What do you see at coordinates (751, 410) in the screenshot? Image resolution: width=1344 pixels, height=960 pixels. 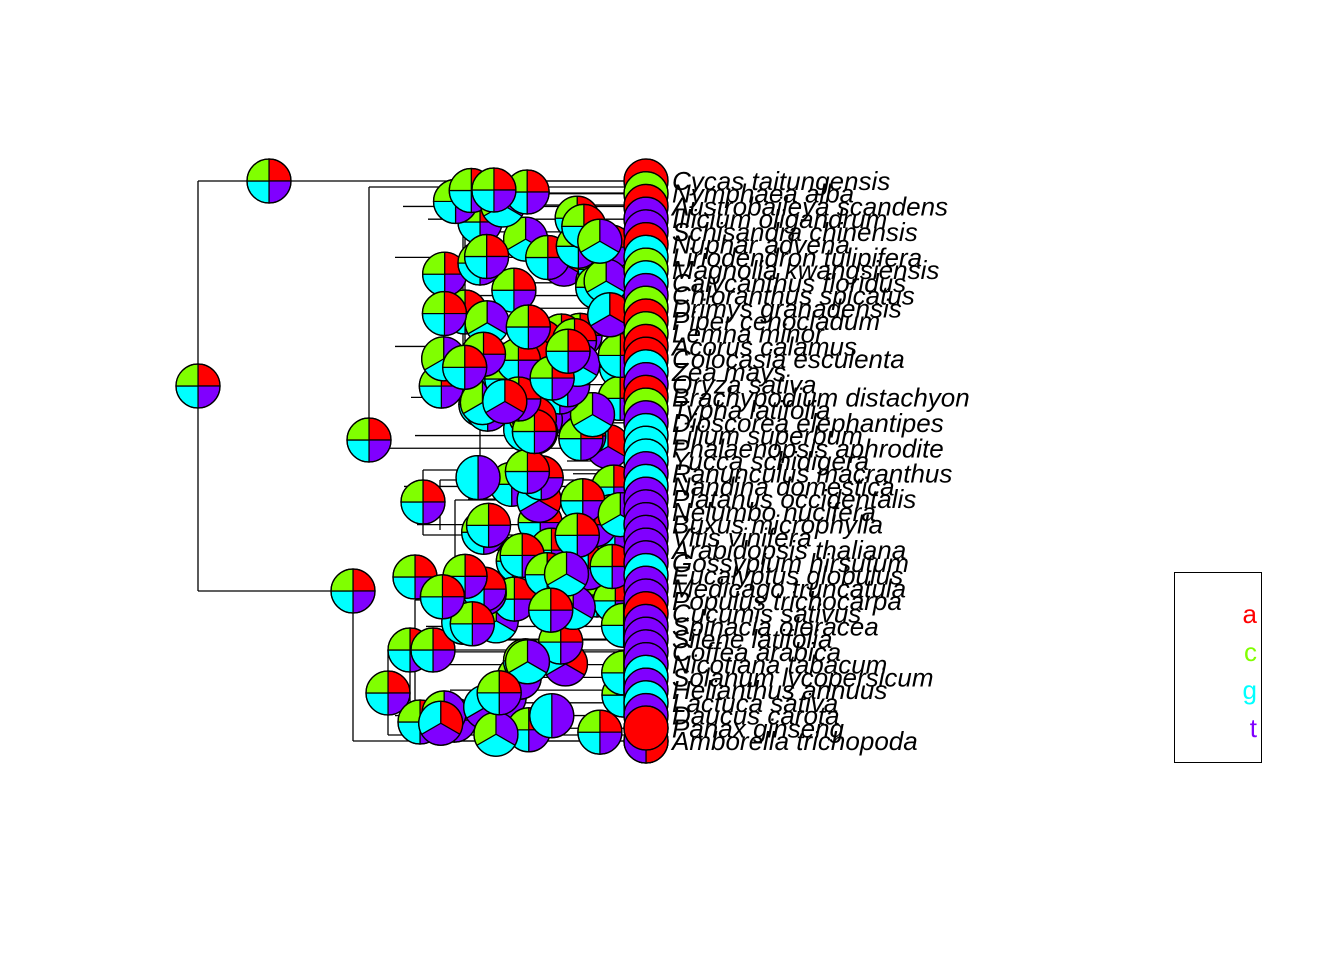 I see `tip-label: Typha latifolia` at bounding box center [751, 410].